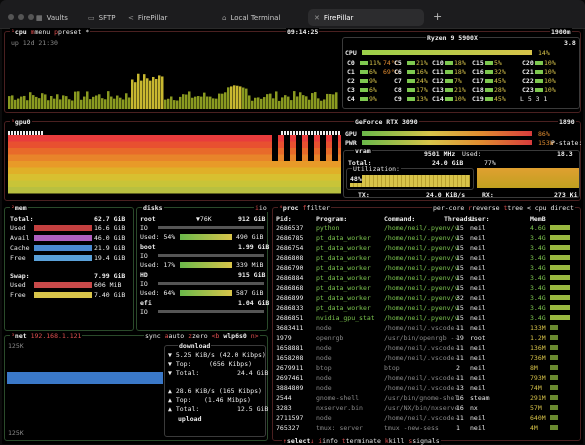 This screenshot has width=585, height=445. I want to click on disks-io-toggle: iio, so click(261, 208).